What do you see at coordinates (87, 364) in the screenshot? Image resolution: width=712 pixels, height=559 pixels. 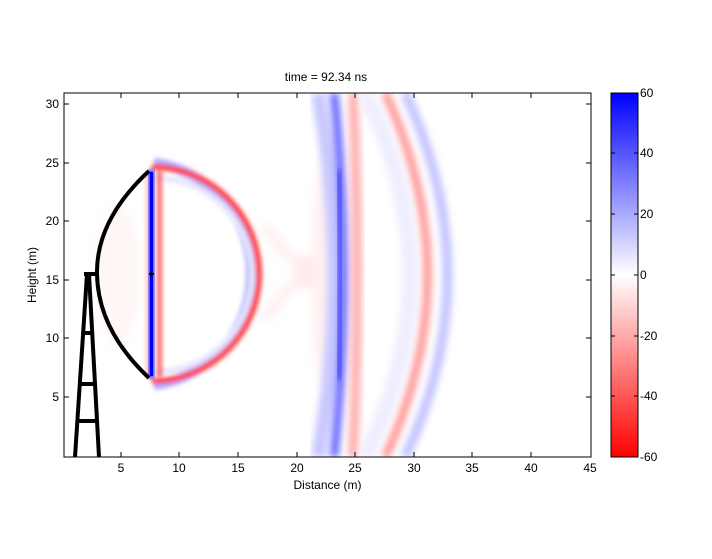 I see `tower-structure` at bounding box center [87, 364].